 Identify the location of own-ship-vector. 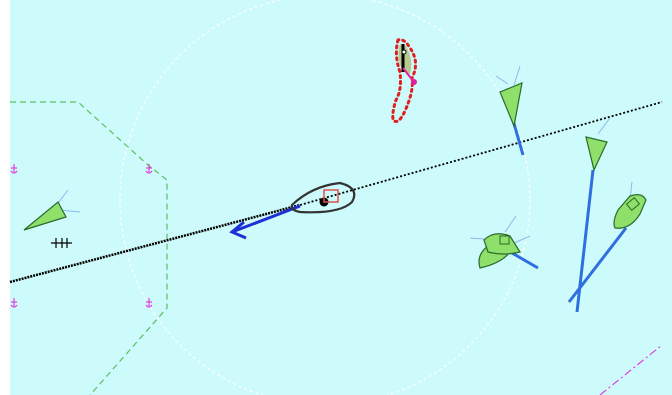
(265, 222).